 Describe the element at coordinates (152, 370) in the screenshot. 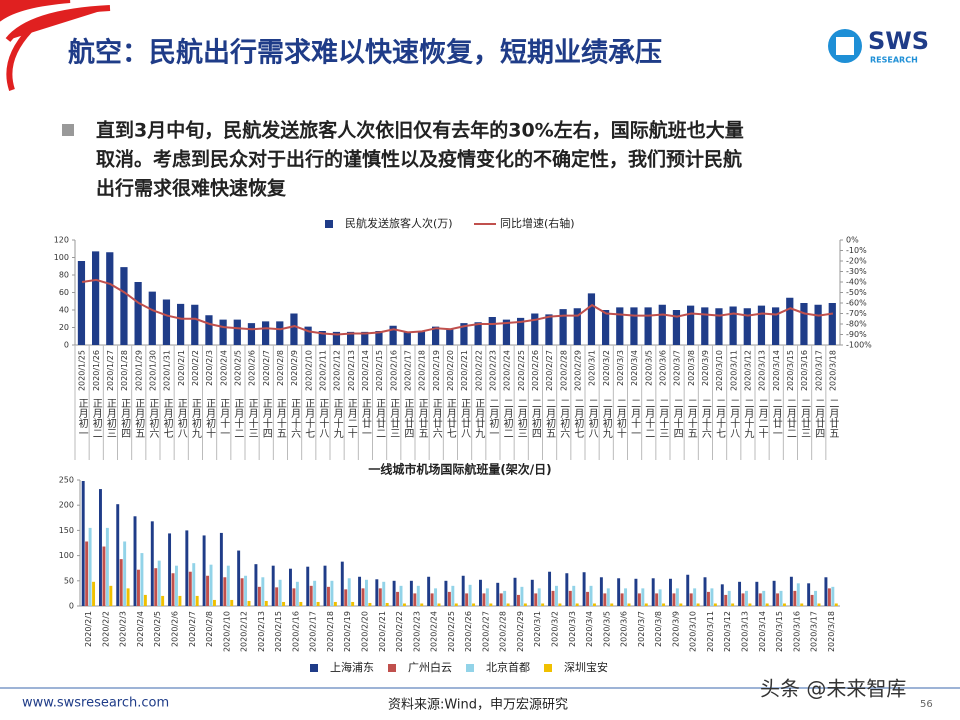

I see `x-tick-label: 2020/1/30` at that location.